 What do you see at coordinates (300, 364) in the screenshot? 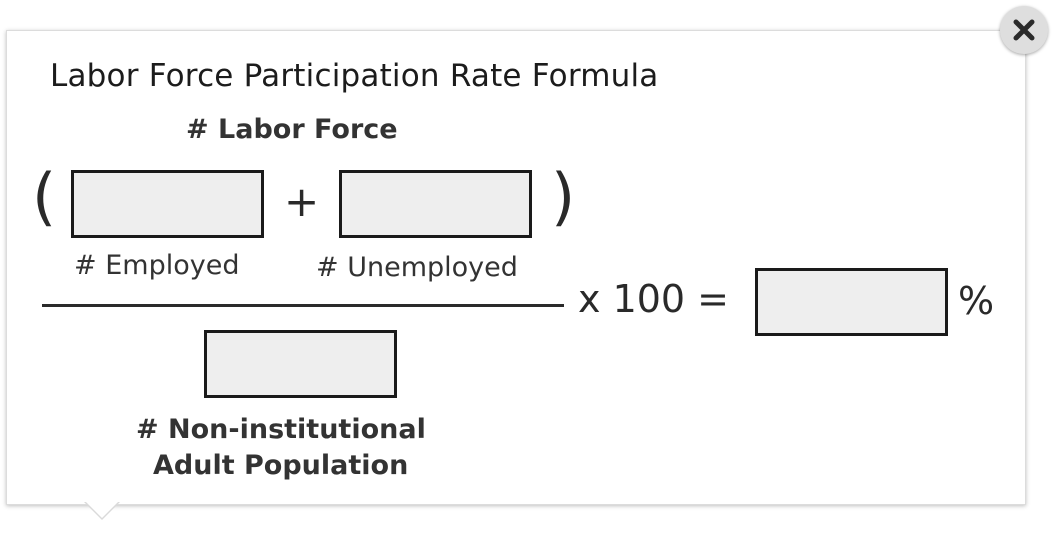
I see `population-input` at bounding box center [300, 364].